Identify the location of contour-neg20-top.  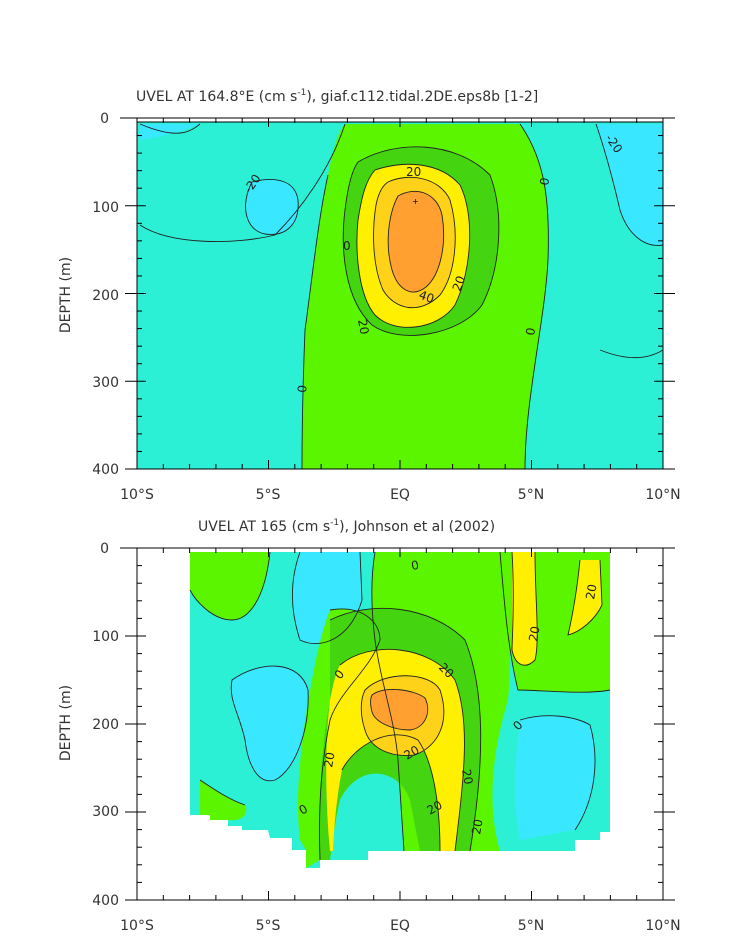
(327, 597).